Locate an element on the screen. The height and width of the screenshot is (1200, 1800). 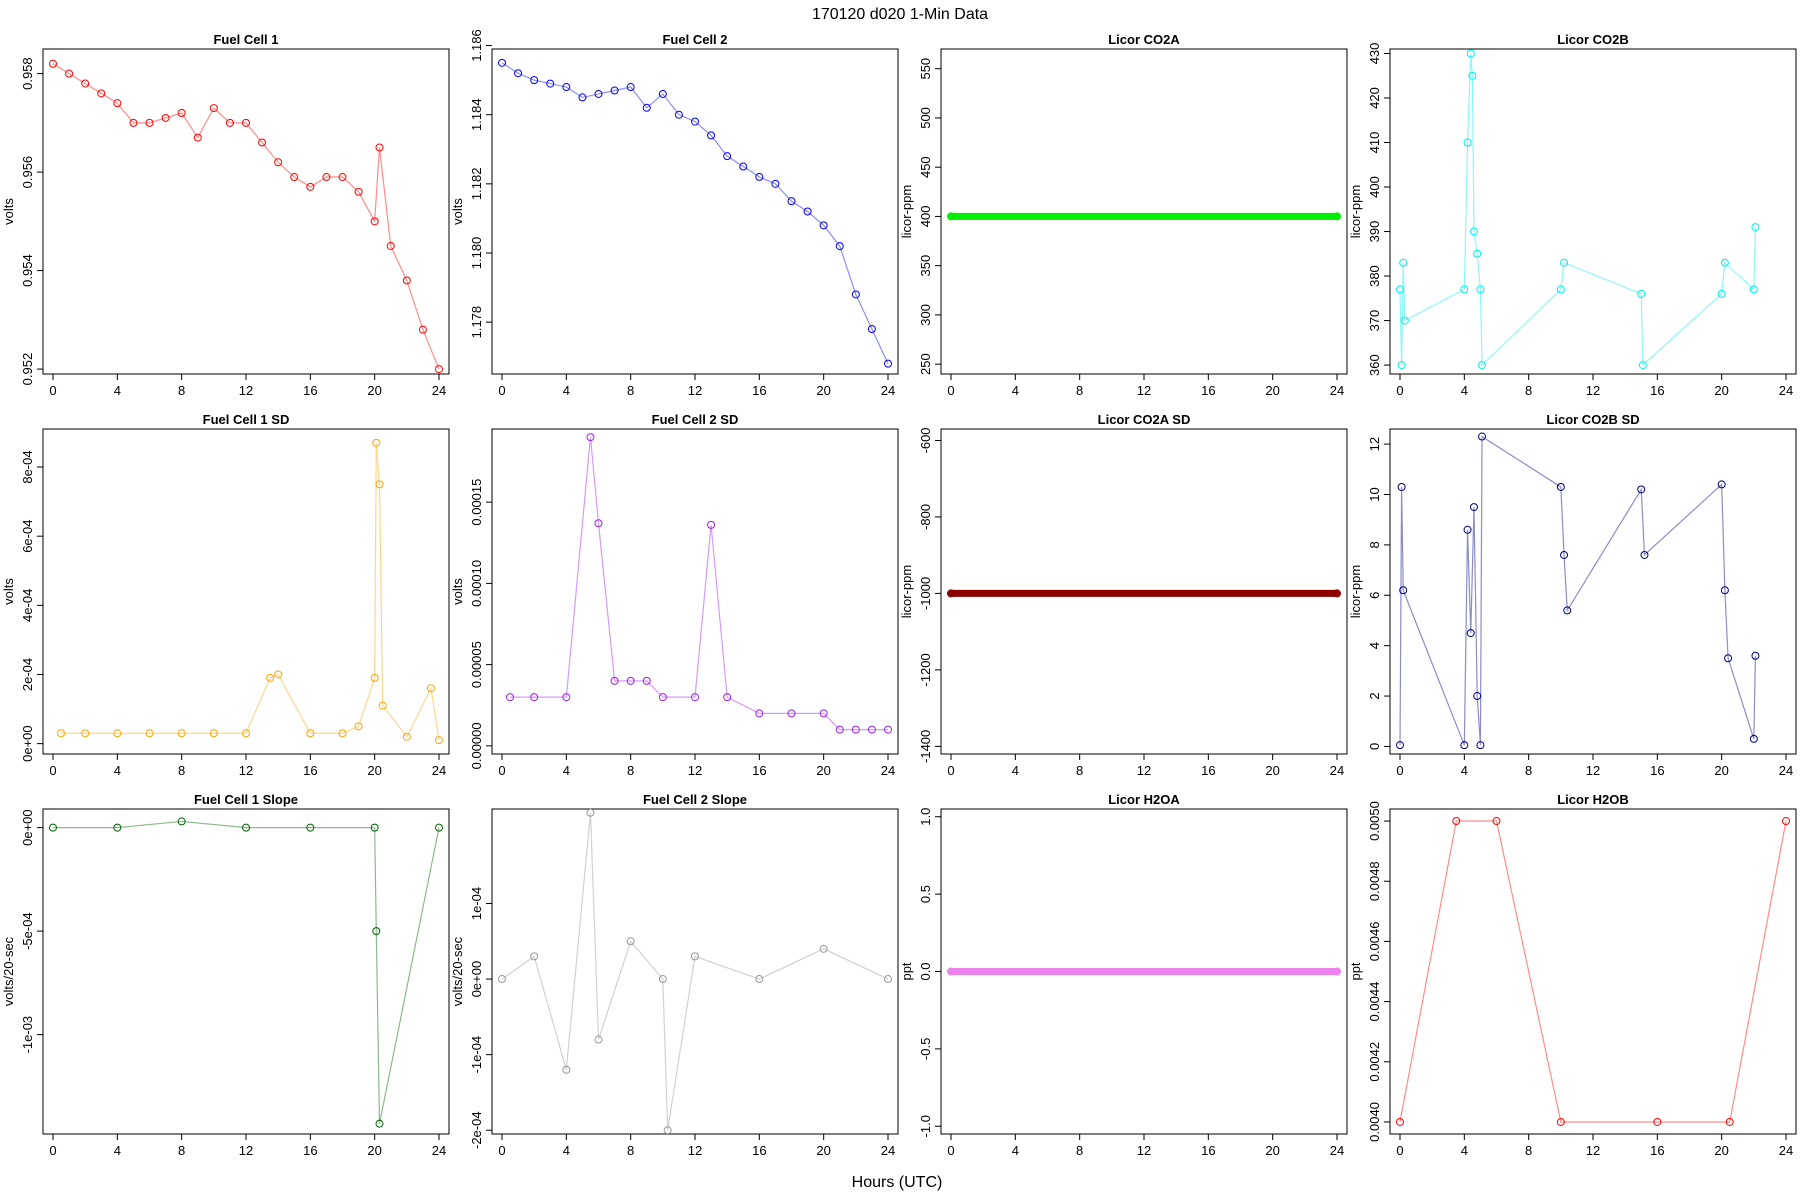
y-tick-label: 1.184 is located at coordinates (476, 114).